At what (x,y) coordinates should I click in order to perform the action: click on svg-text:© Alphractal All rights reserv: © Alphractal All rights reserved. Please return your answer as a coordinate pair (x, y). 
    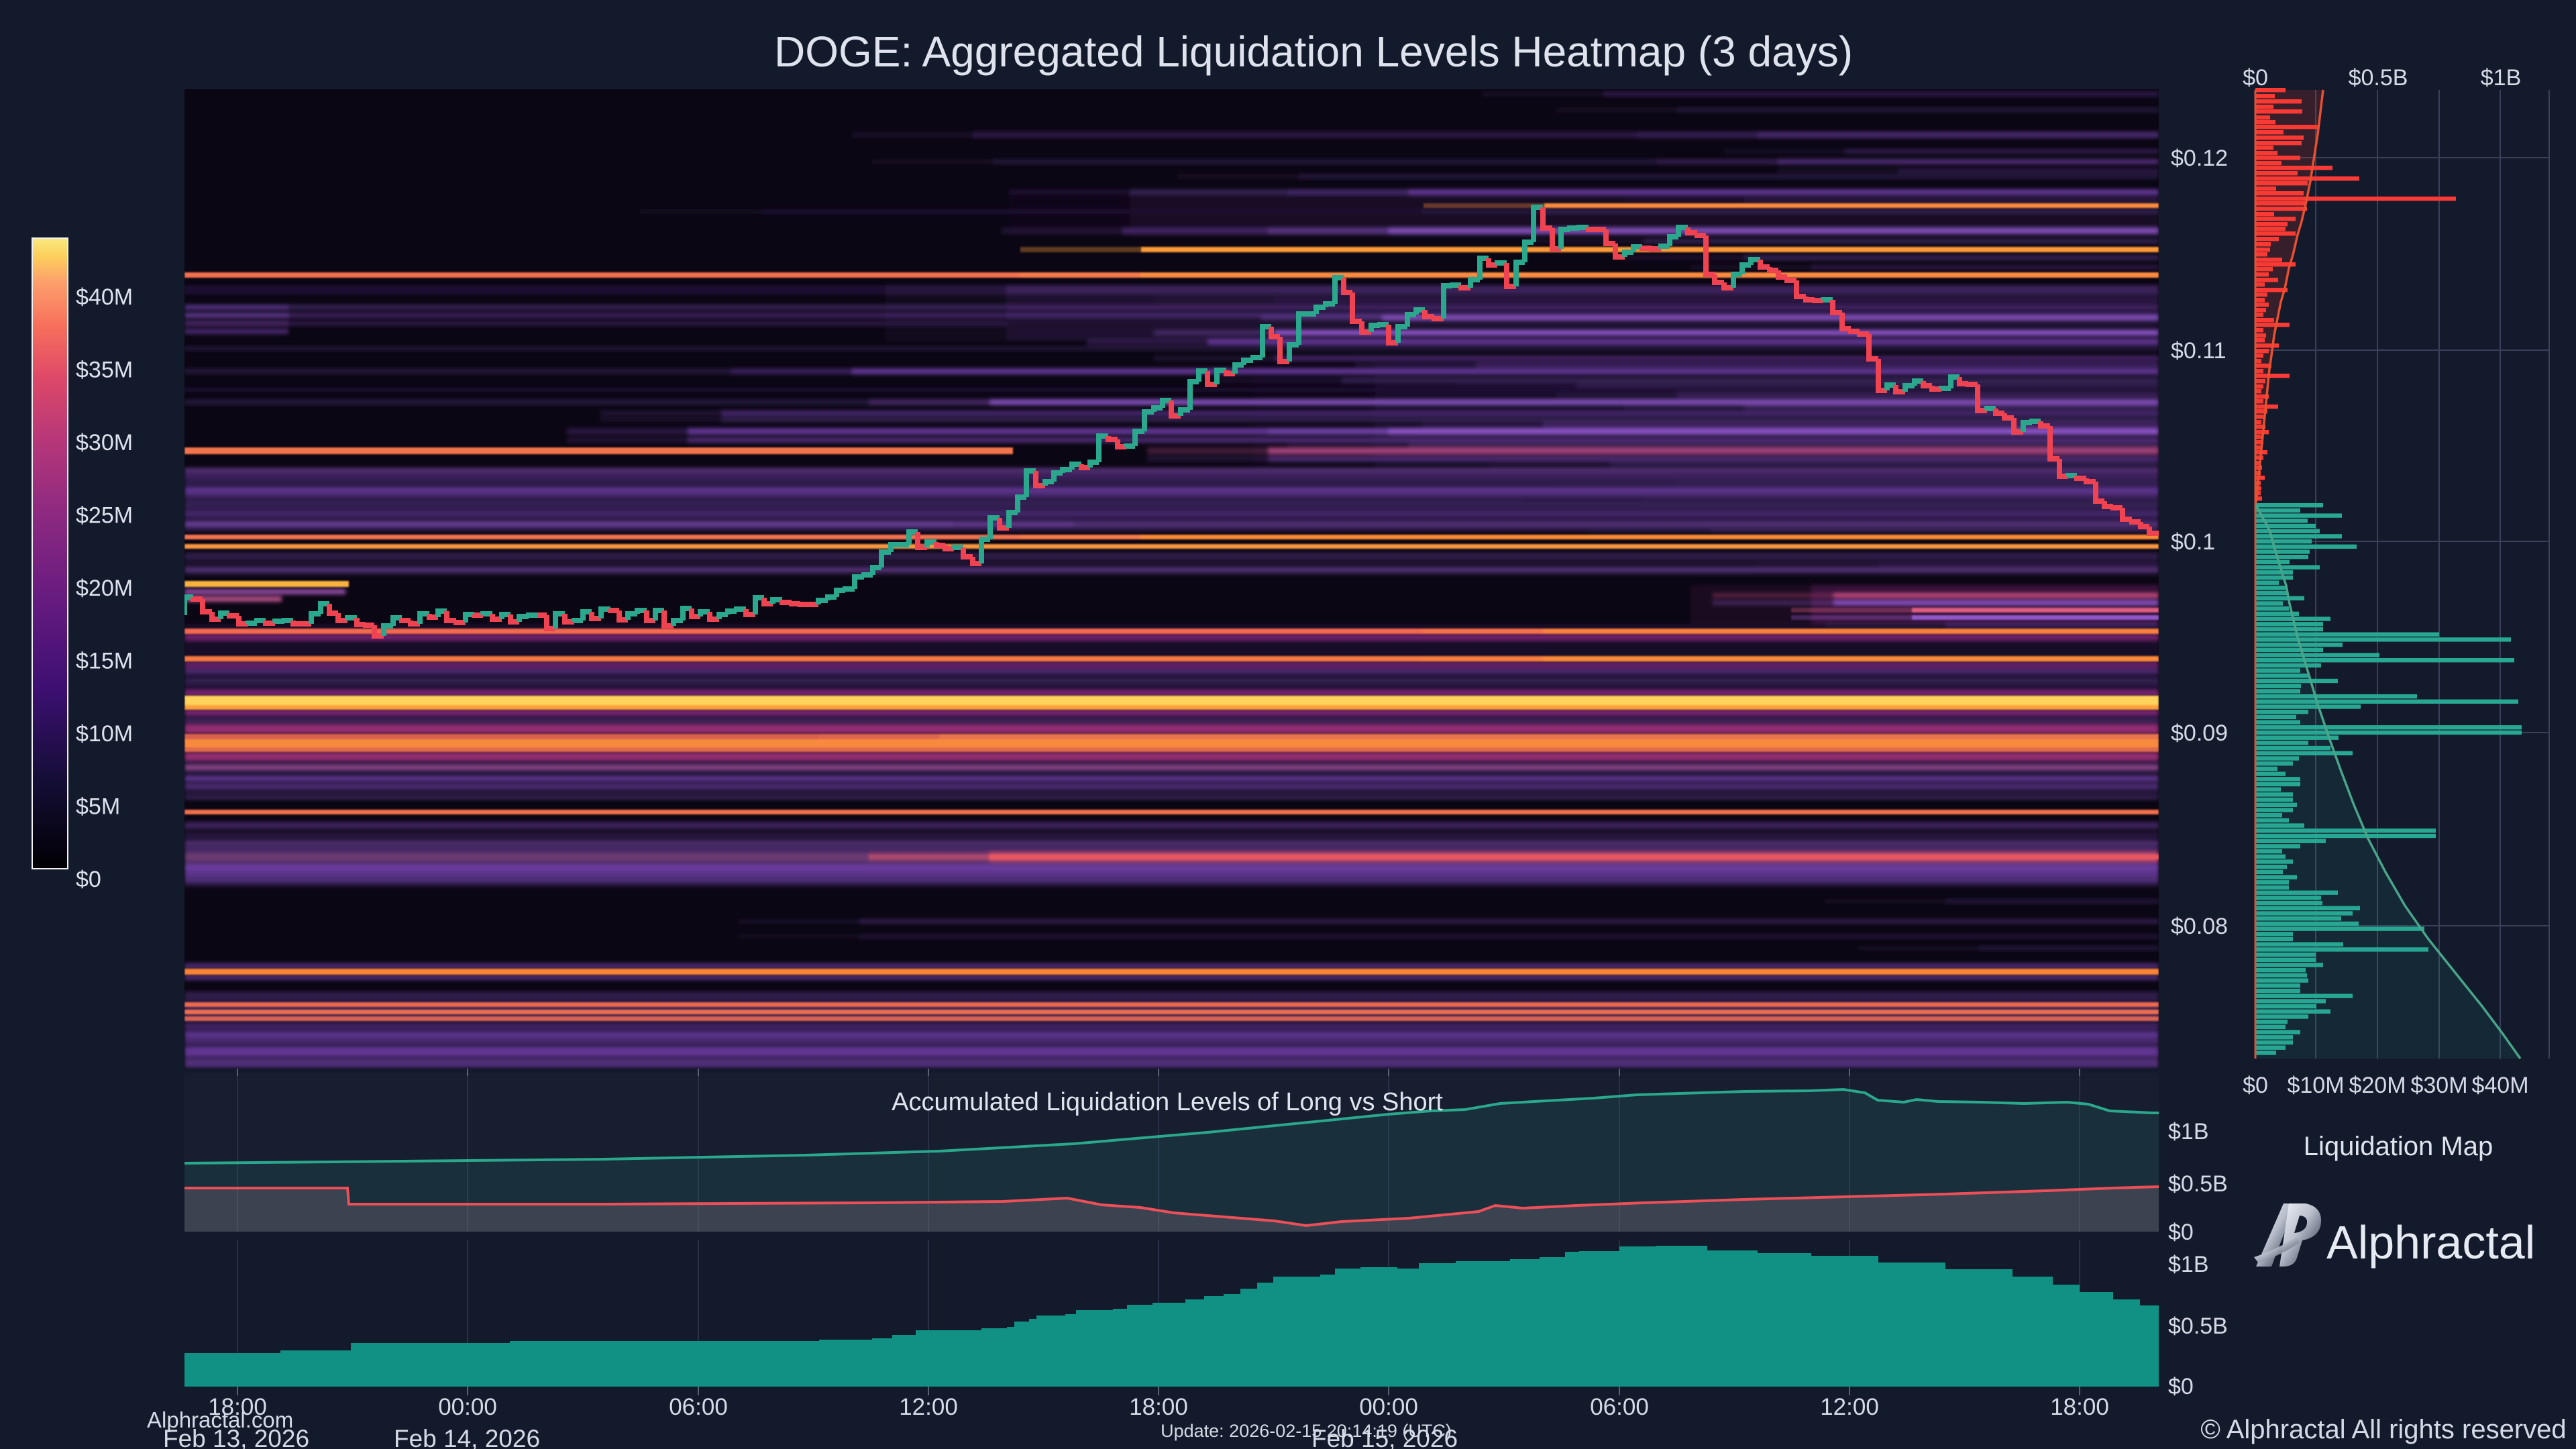
    Looking at the image, I should click on (2383, 1429).